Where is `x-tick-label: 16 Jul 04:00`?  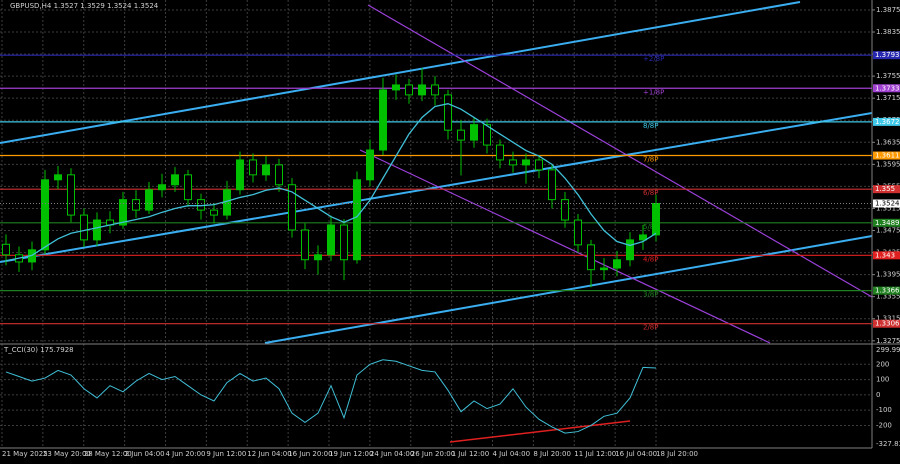
x-tick-label: 16 Jul 04:00 is located at coordinates (636, 454).